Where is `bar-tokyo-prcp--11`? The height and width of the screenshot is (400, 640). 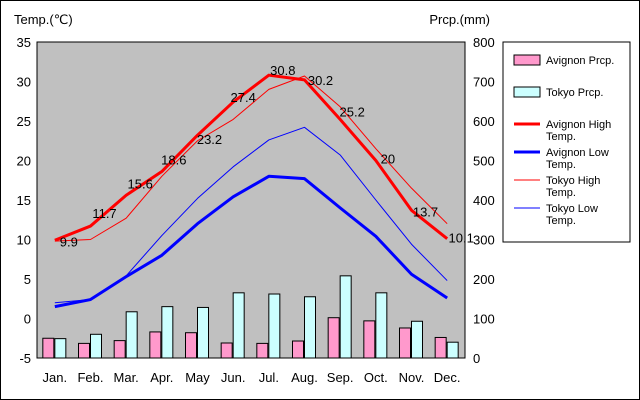
bar-tokyo-prcp--11 is located at coordinates (452, 350).